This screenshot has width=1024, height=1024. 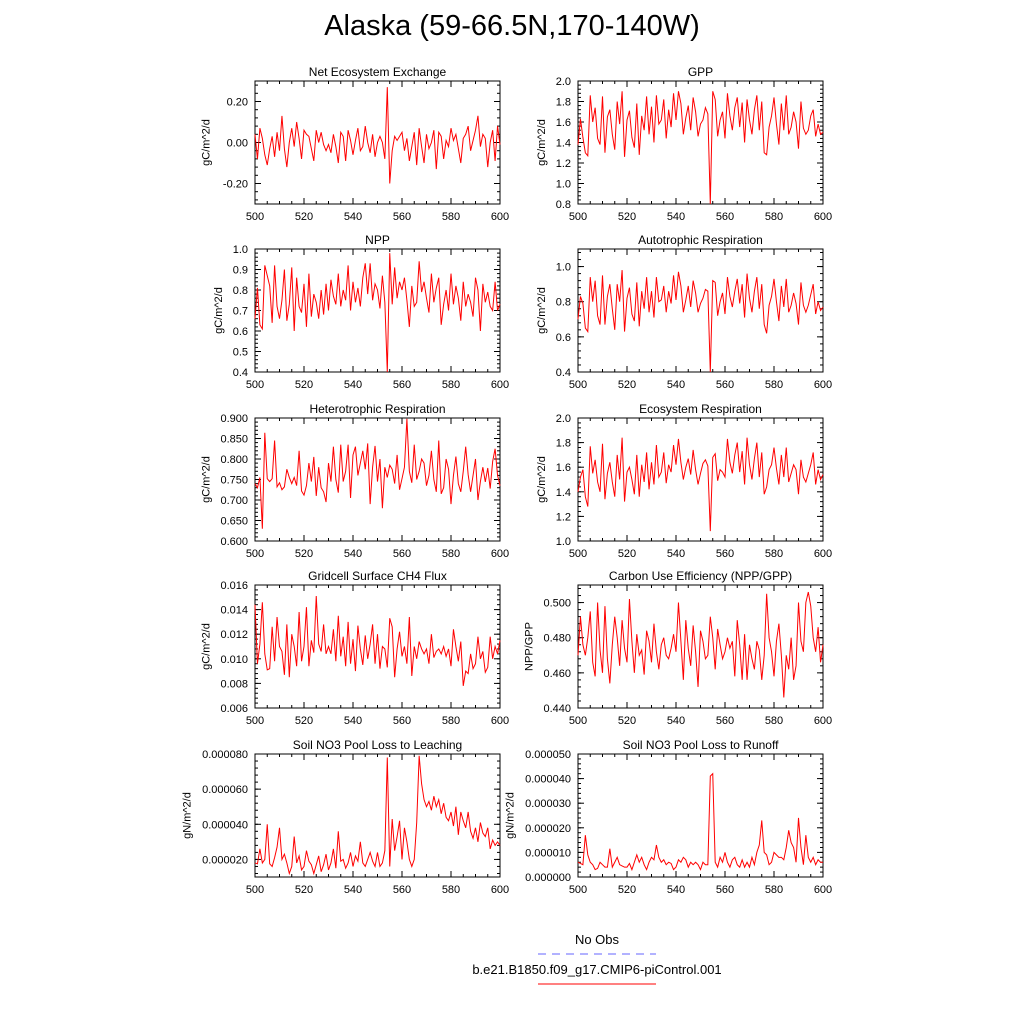 I want to click on y-tick-label: -0.20, so click(x=235, y=185).